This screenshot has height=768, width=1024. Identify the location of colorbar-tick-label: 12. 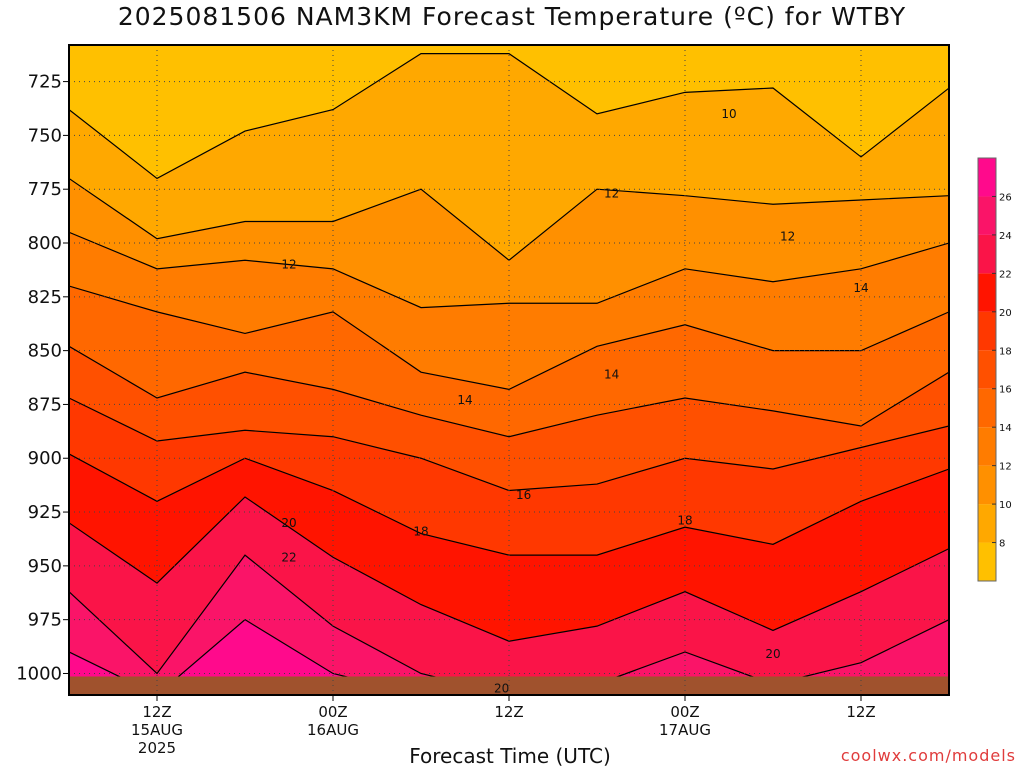
(1005, 467).